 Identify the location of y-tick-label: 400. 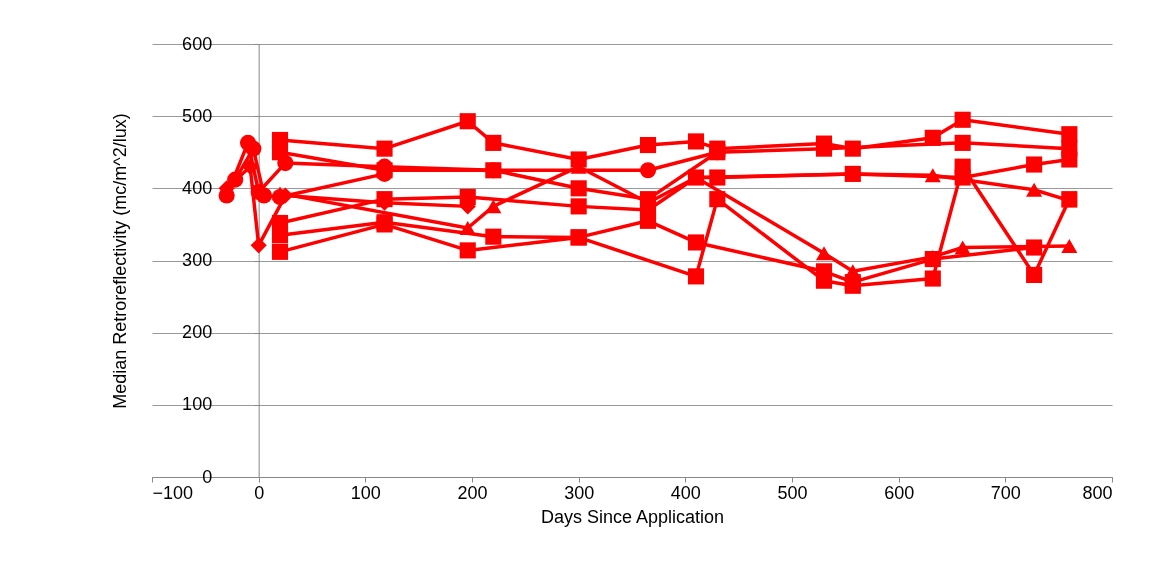
(197, 187).